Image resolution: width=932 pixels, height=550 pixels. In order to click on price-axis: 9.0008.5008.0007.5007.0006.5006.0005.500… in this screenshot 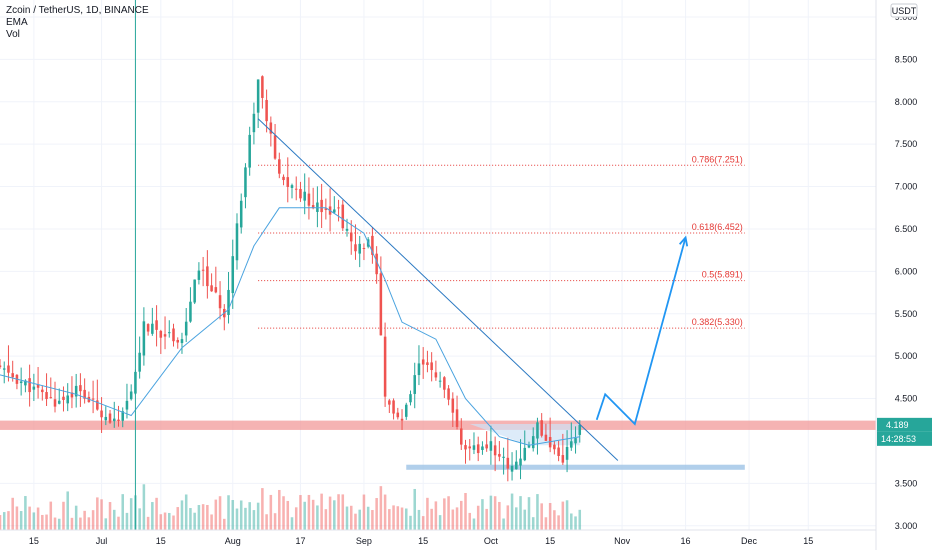, I will do `click(903, 275)`.